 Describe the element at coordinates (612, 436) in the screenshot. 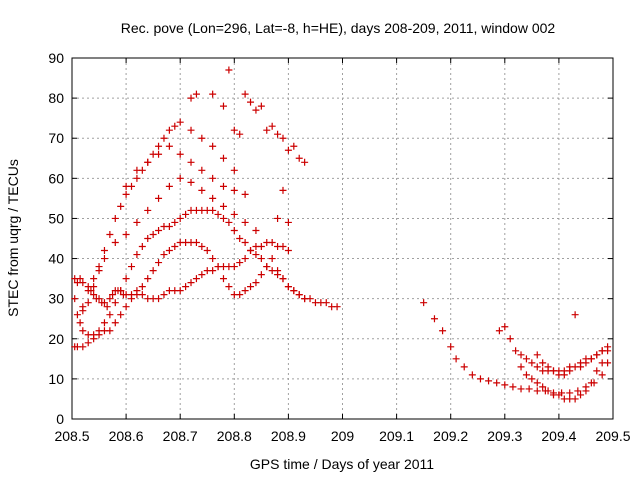

I see `x-tick-label: 209.5` at that location.